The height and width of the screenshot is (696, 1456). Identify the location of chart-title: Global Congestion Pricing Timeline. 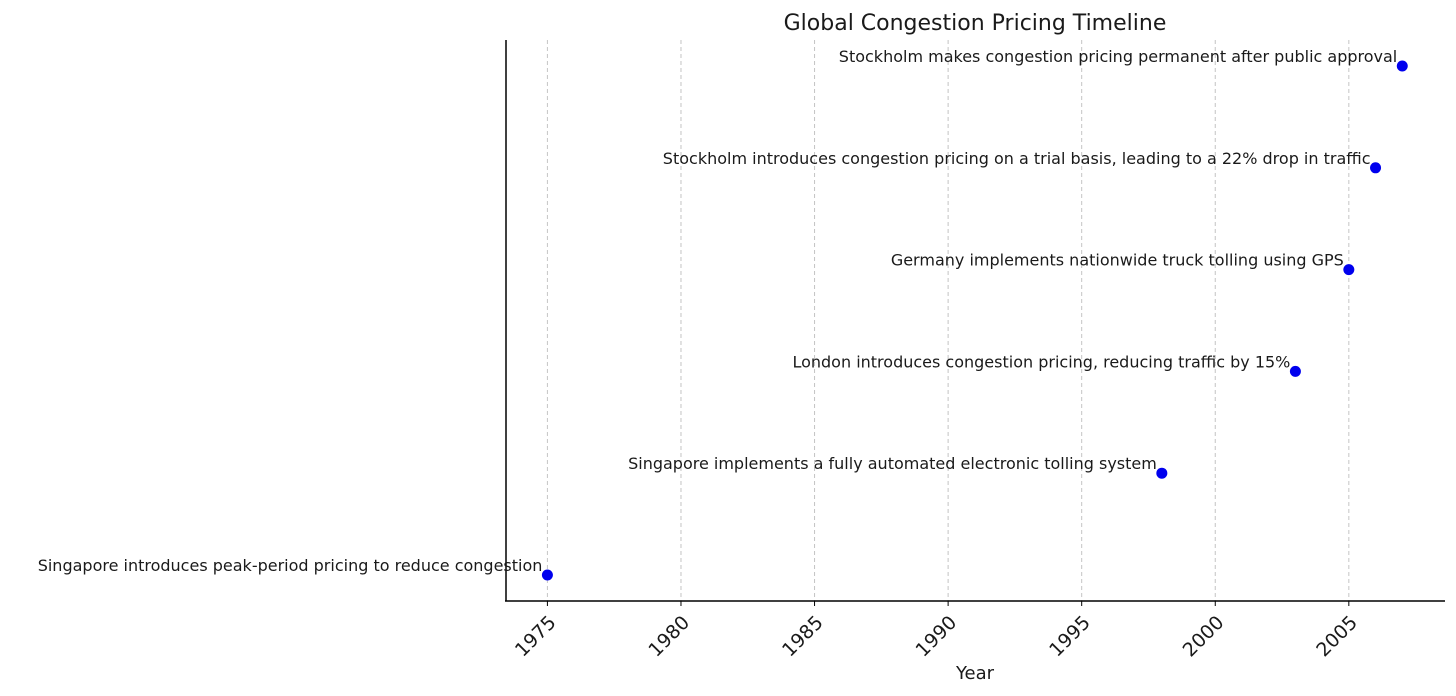
(975, 23).